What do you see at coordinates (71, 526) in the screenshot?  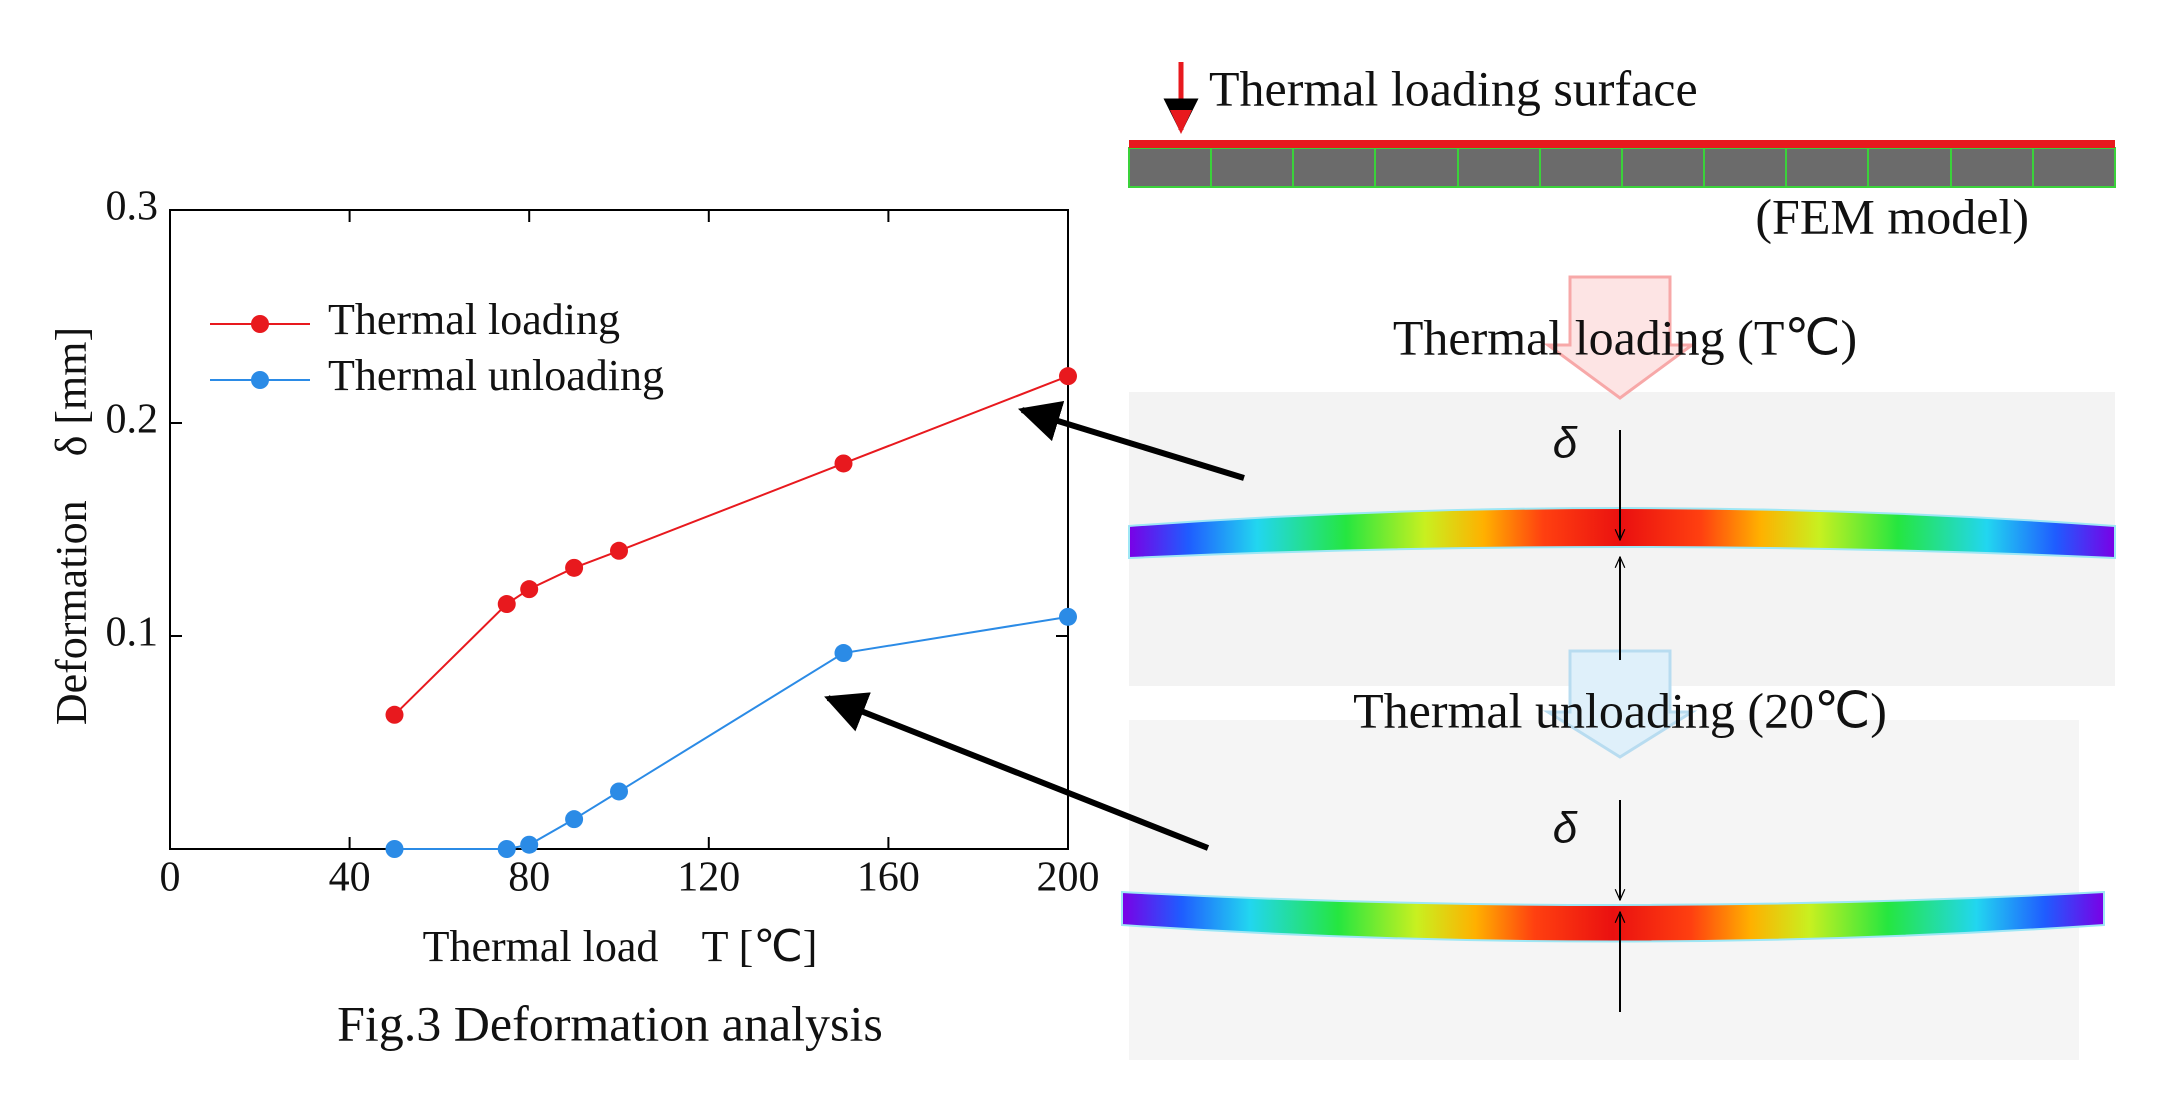 I see `y-axis-label: Deformation δ [mm]` at bounding box center [71, 526].